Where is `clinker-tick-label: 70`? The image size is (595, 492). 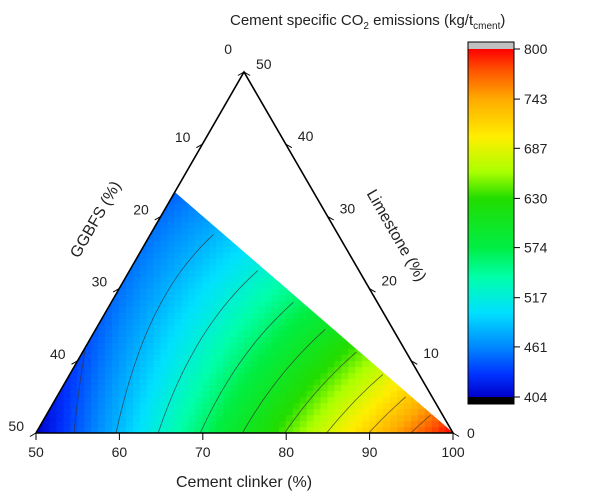 clinker-tick-label: 70 is located at coordinates (203, 452).